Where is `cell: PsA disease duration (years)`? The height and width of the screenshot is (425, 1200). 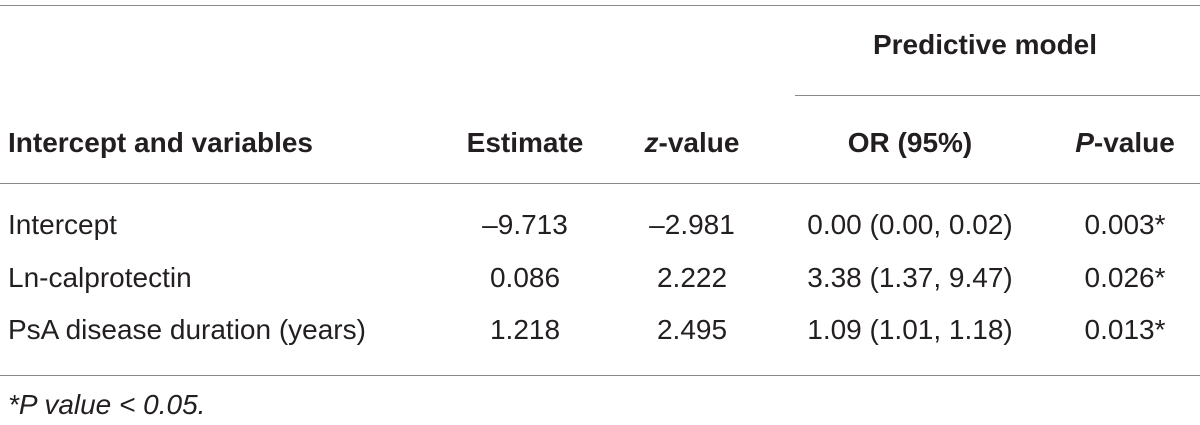 cell: PsA disease duration (years) is located at coordinates (187, 329).